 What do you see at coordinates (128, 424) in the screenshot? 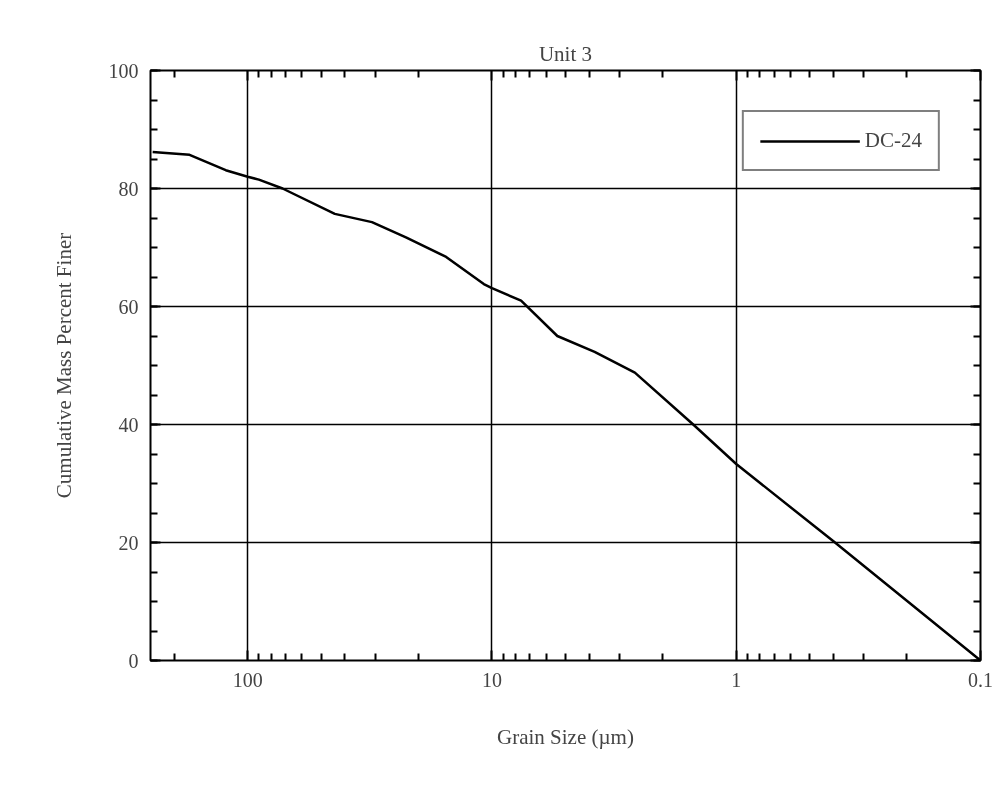
I see `y-tick-label: 40` at bounding box center [128, 424].